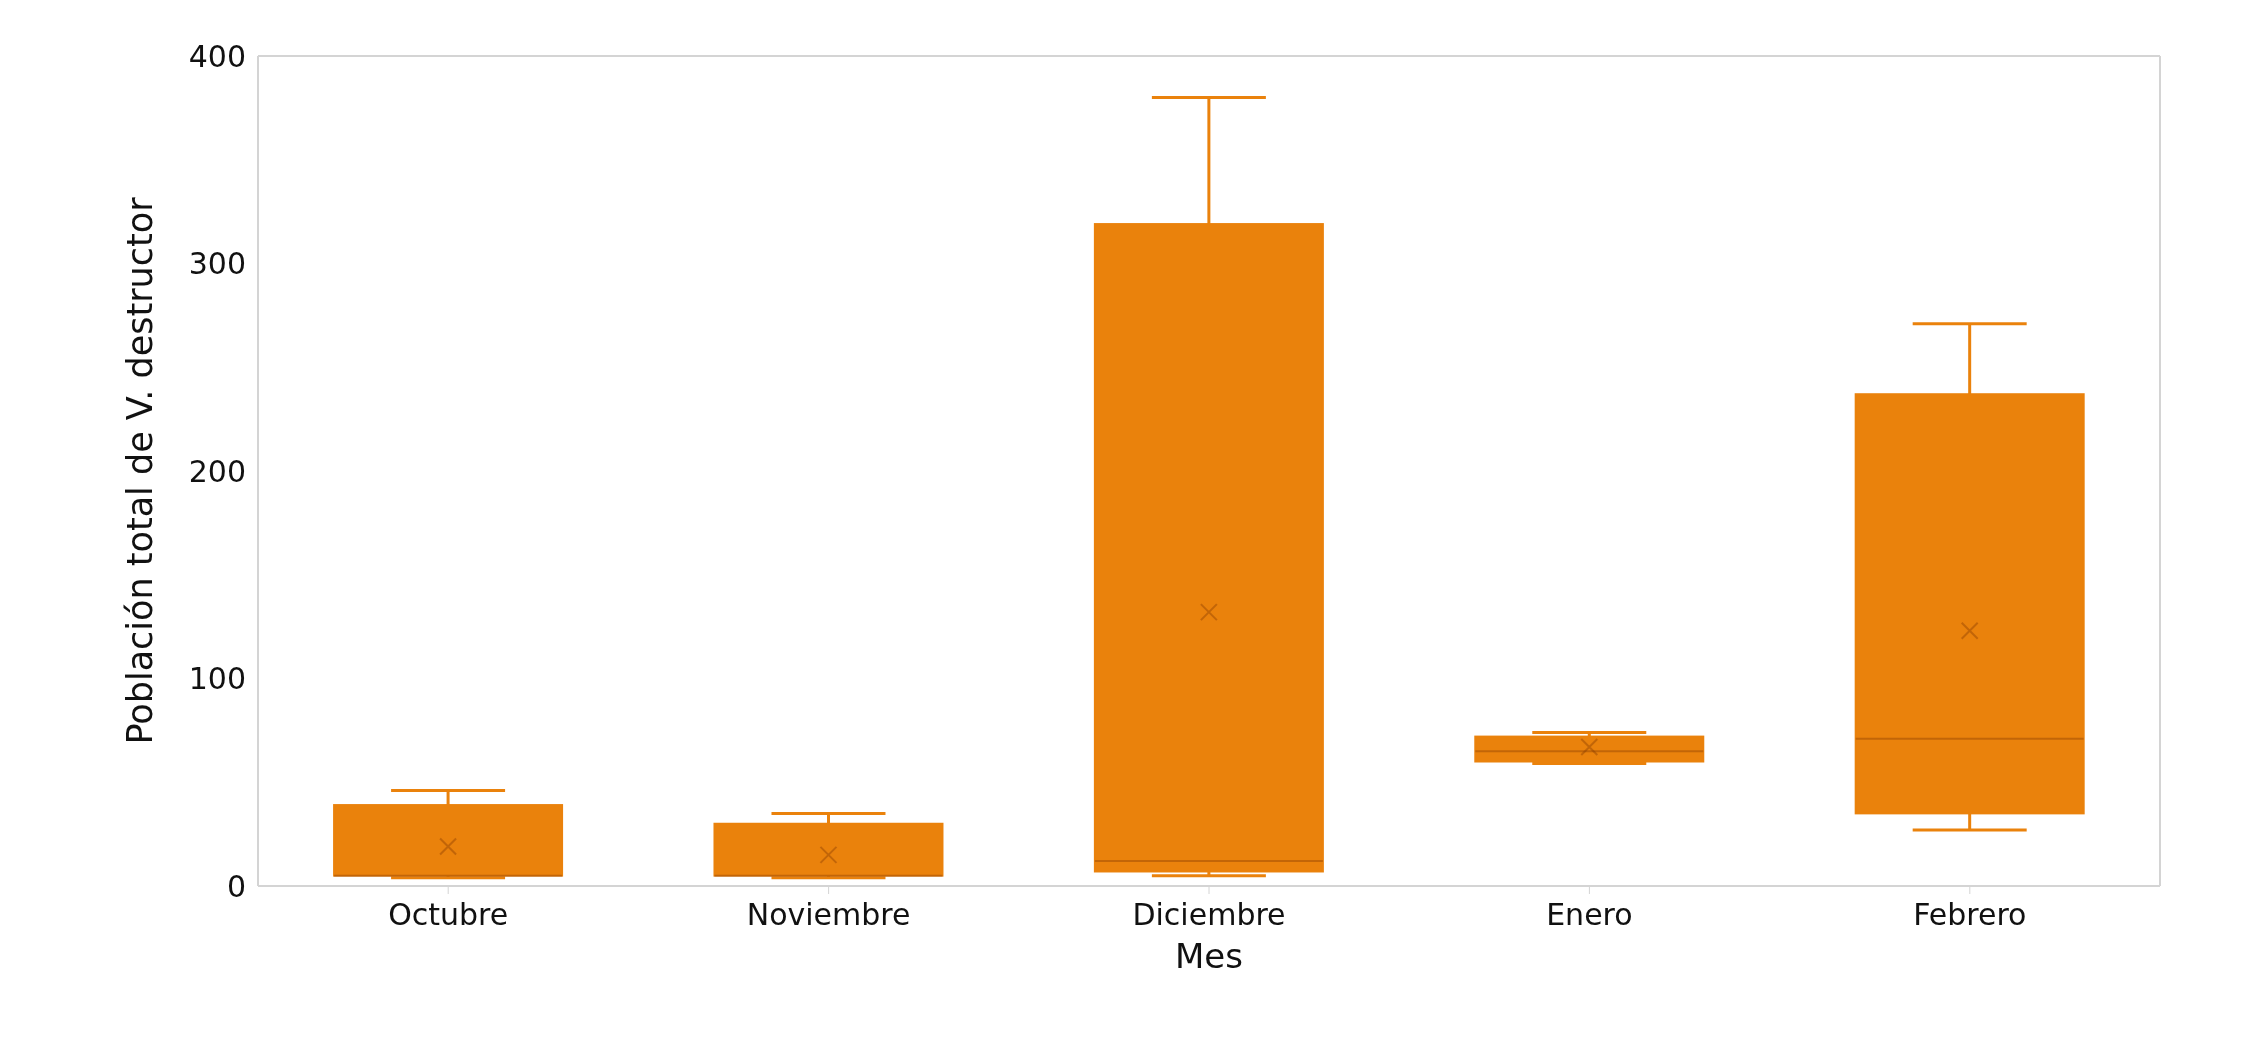 The image size is (2245, 1044). What do you see at coordinates (1209, 915) in the screenshot?
I see `x-tick-label: Diciembre` at bounding box center [1209, 915].